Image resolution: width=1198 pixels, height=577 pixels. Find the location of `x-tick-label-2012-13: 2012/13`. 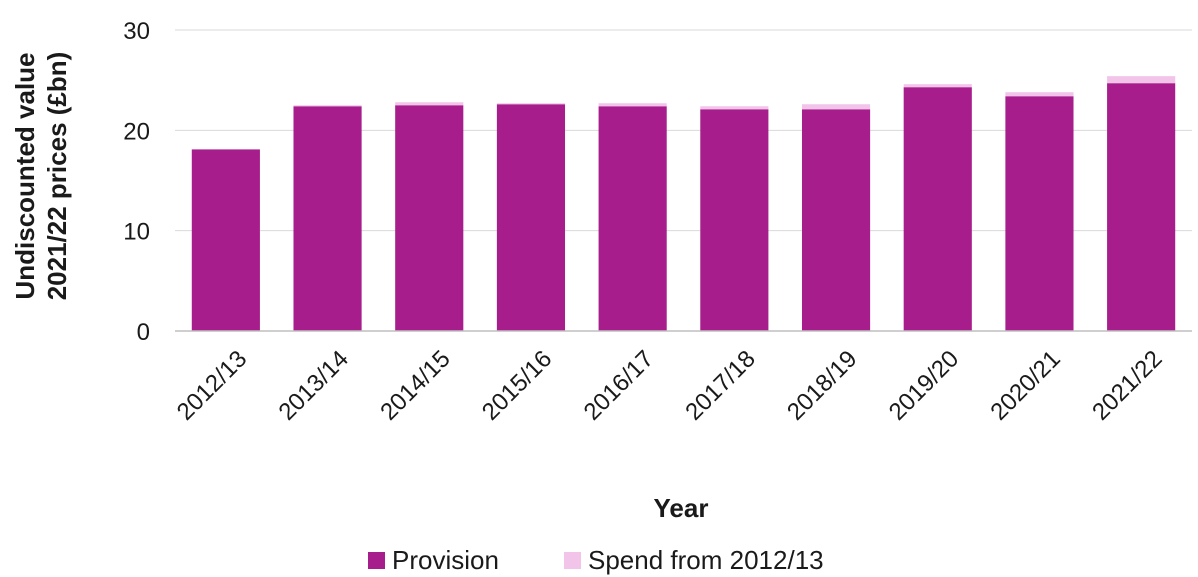

x-tick-label-2012-13: 2012/13 is located at coordinates (212, 385).